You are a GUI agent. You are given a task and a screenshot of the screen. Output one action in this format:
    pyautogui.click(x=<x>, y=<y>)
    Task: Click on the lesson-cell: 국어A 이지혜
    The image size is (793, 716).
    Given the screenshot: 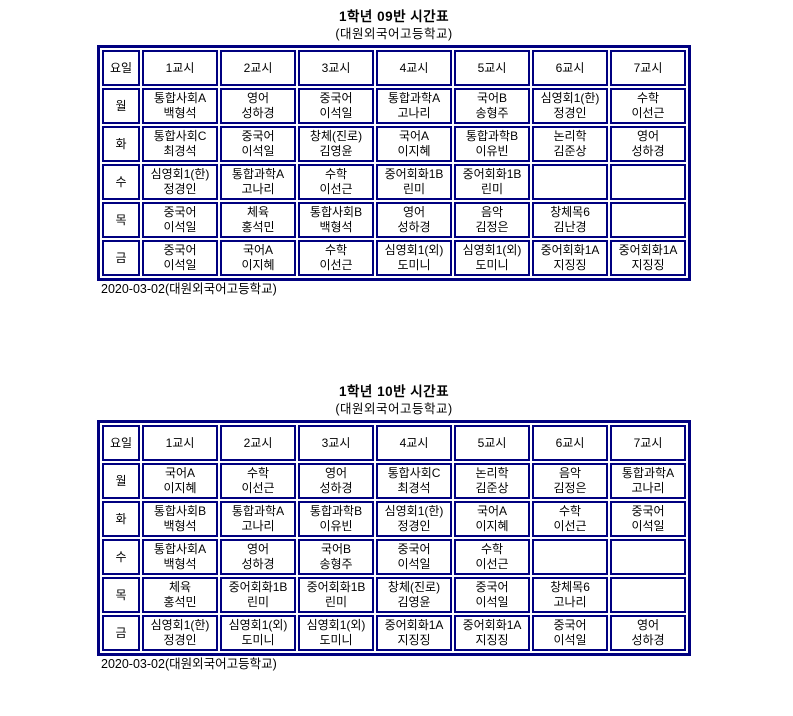 What is the action you would take?
    pyautogui.click(x=414, y=144)
    